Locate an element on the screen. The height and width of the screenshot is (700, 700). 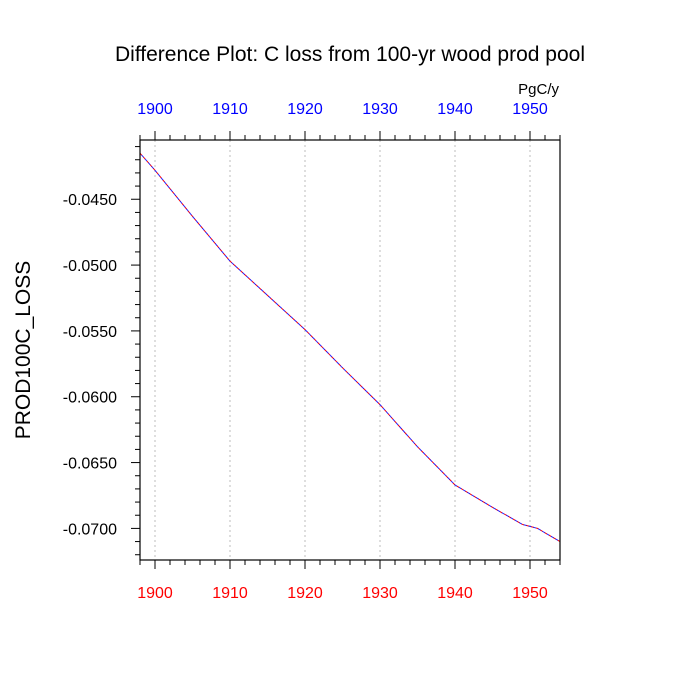
y-tick-label: -0.0600 is located at coordinates (90, 398).